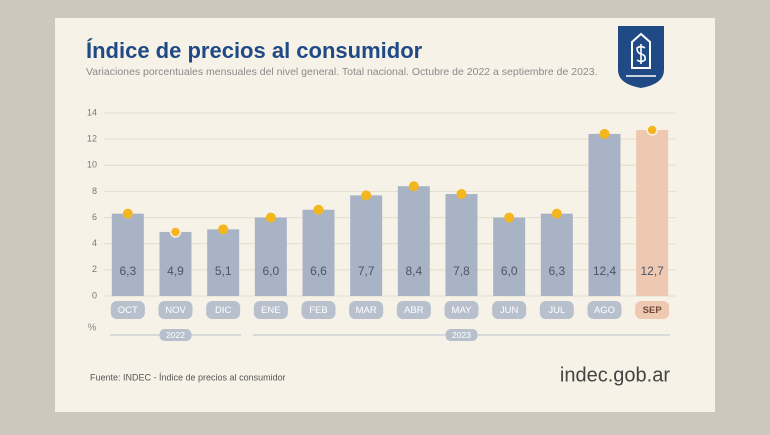 This screenshot has width=770, height=435. What do you see at coordinates (615, 375) in the screenshot?
I see `brand: indec.gob.ar` at bounding box center [615, 375].